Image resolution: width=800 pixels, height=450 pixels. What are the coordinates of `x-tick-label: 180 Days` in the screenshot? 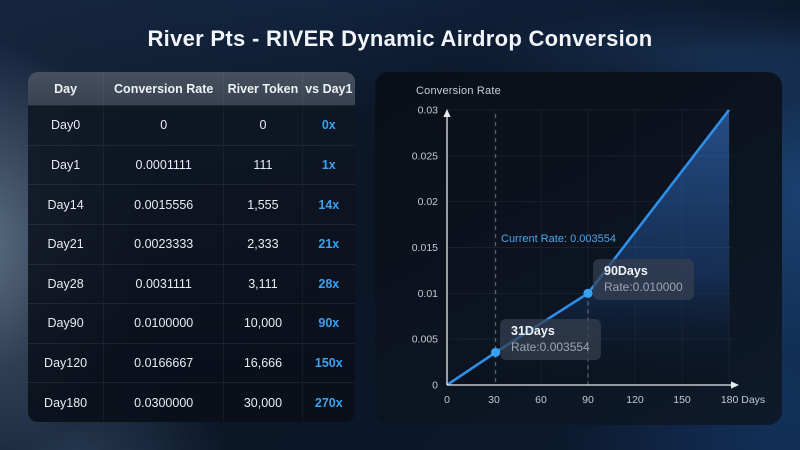 It's located at (743, 400).